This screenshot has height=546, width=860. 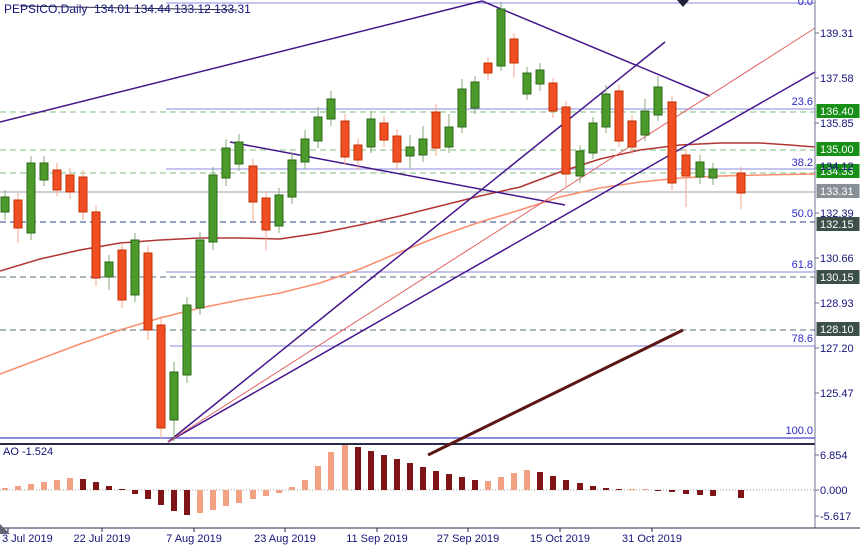 I want to click on ao-tick-label: 0.000, so click(x=834, y=491).